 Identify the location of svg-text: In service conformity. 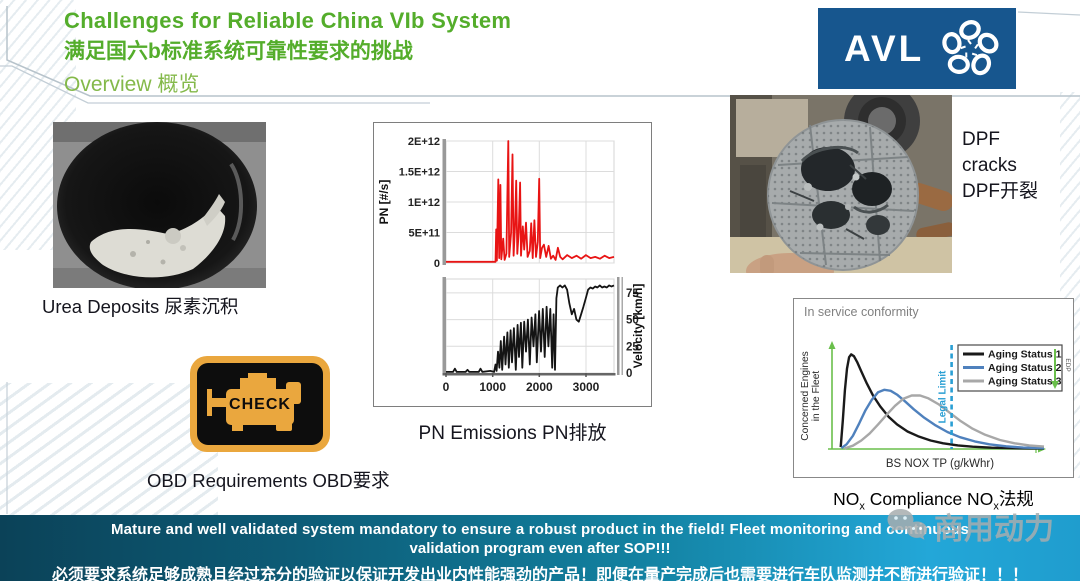
(861, 312).